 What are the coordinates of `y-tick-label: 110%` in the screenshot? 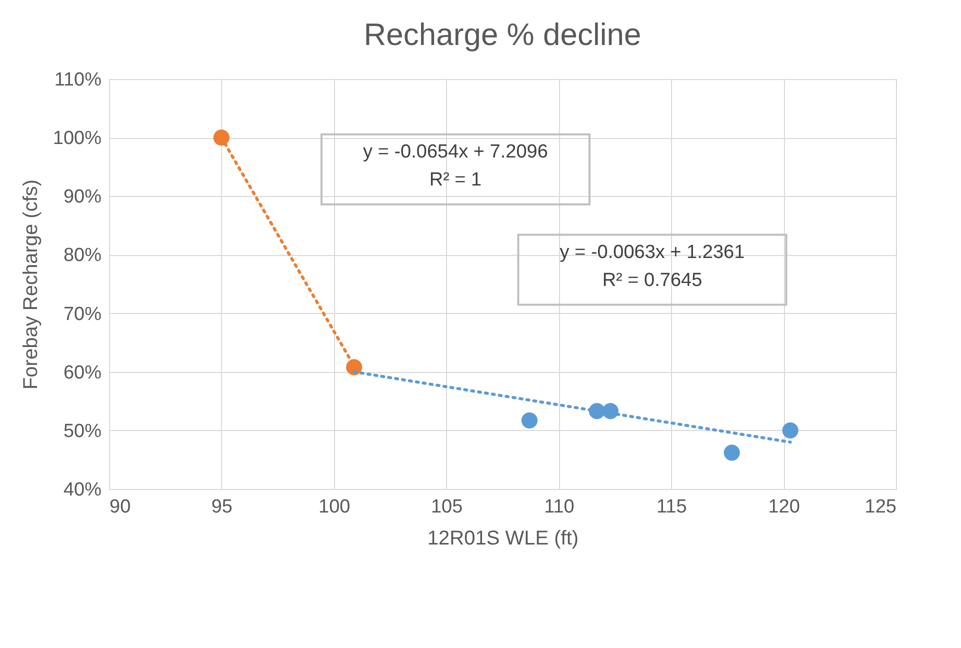 It's located at (78, 80).